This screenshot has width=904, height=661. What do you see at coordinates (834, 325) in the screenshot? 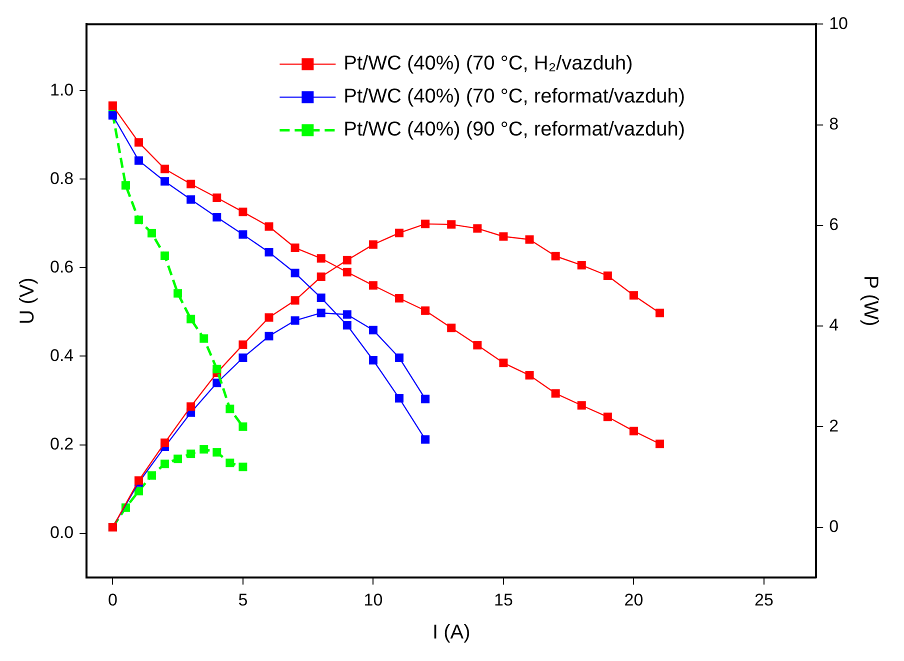
I see `y2-tick-label: 4` at bounding box center [834, 325].